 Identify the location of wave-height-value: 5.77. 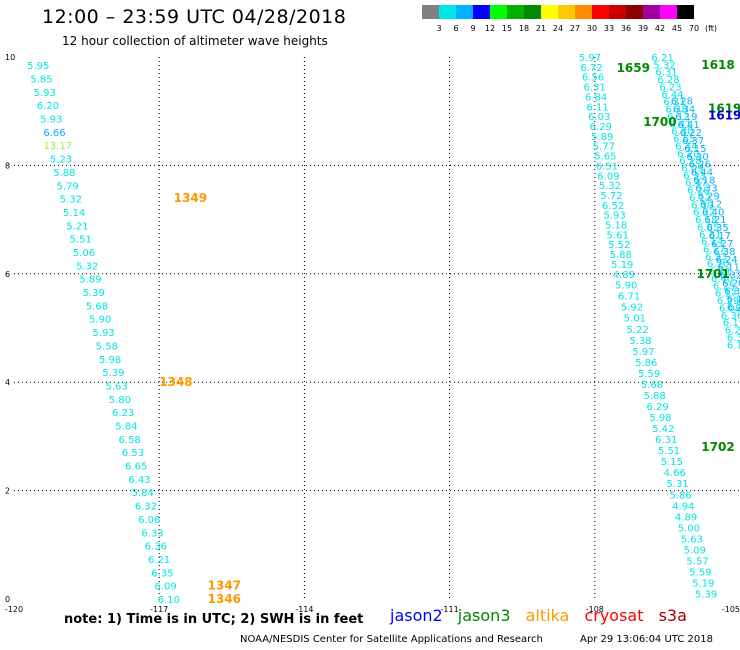
(604, 147).